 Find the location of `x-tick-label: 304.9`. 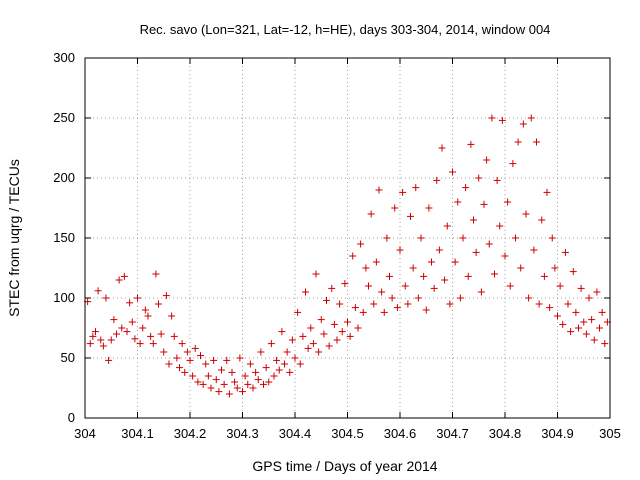

x-tick-label: 304.9 is located at coordinates (557, 433).